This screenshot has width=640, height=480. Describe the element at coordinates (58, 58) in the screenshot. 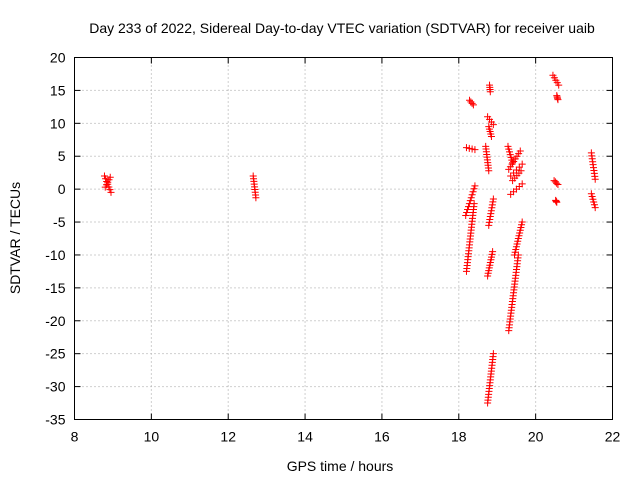

I see `y-tick-label: 20` at that location.